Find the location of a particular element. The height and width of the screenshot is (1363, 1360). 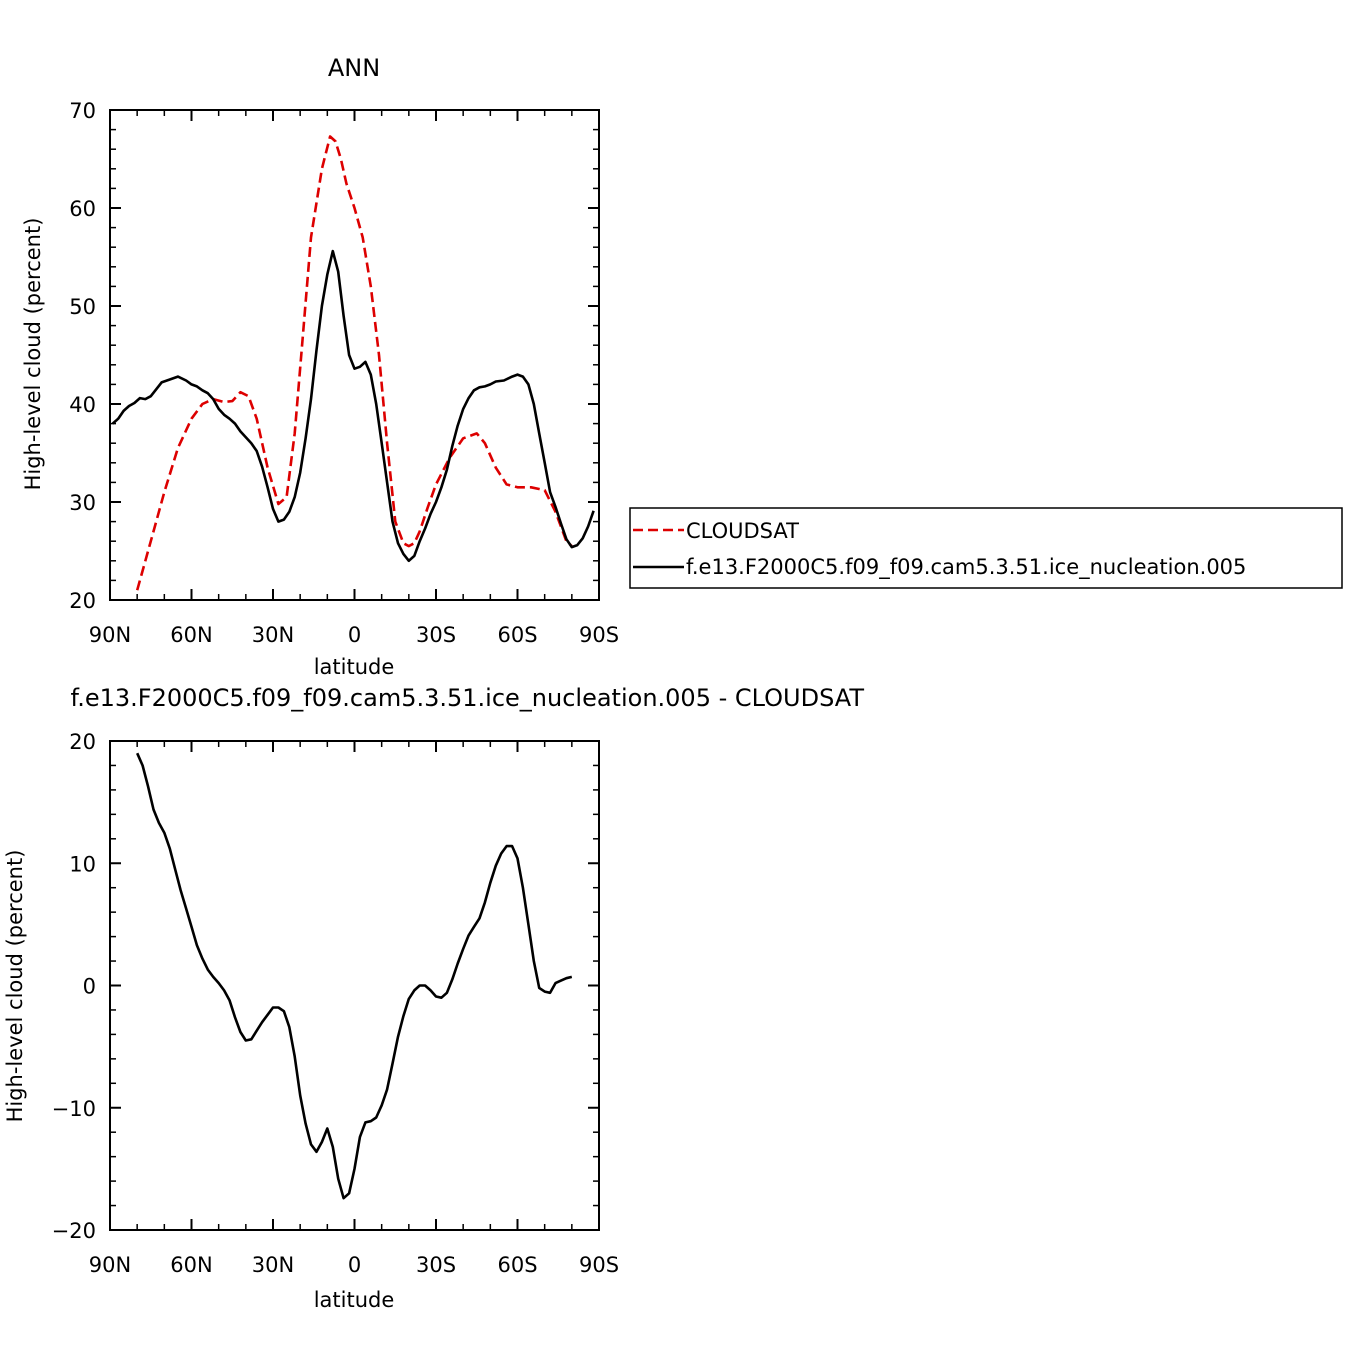

y-tick-label: −20 is located at coordinates (74, 1231).